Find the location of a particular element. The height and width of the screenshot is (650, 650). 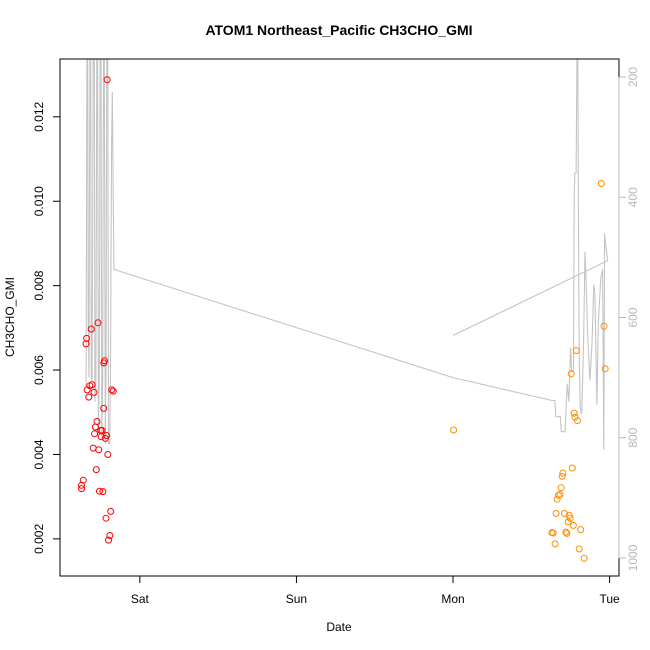

chart-title: ATOM1 Northeast_Pacific CH3CHO_GMI is located at coordinates (338, 30).